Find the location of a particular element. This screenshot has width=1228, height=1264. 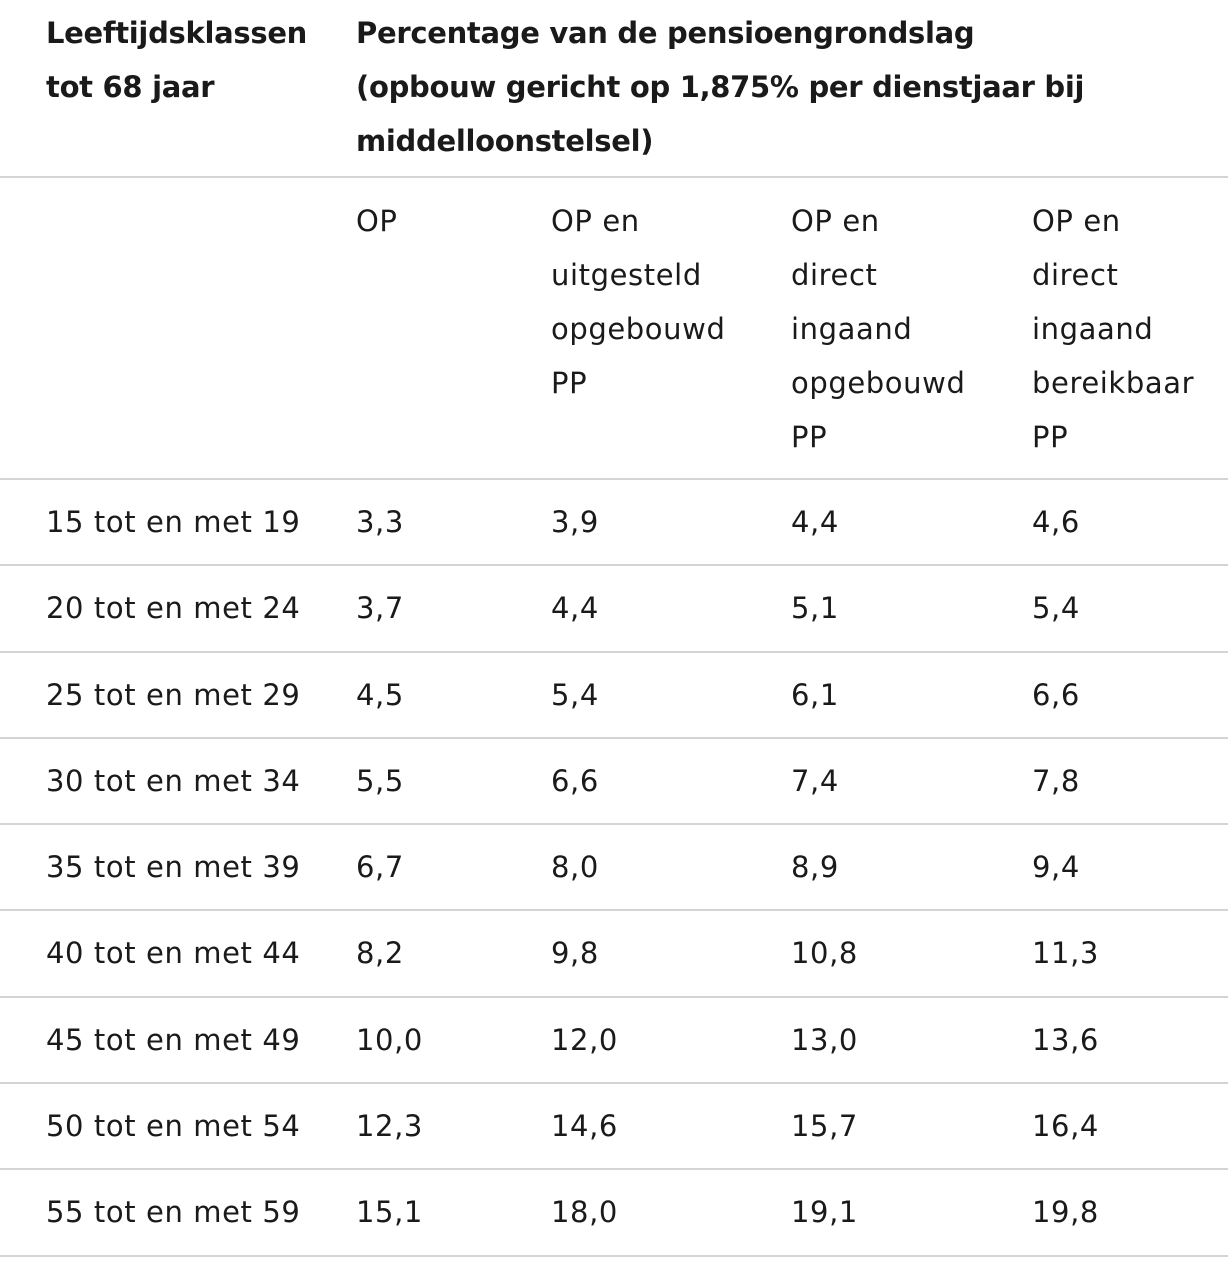

subheader-op: OP is located at coordinates (377, 221).